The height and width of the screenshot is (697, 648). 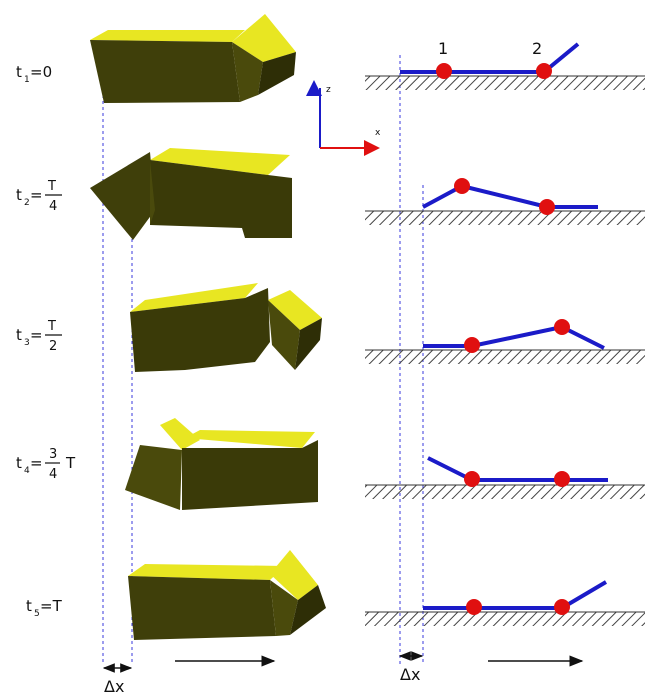 What do you see at coordinates (221, 464) in the screenshot?
I see `robot-block-t4` at bounding box center [221, 464].